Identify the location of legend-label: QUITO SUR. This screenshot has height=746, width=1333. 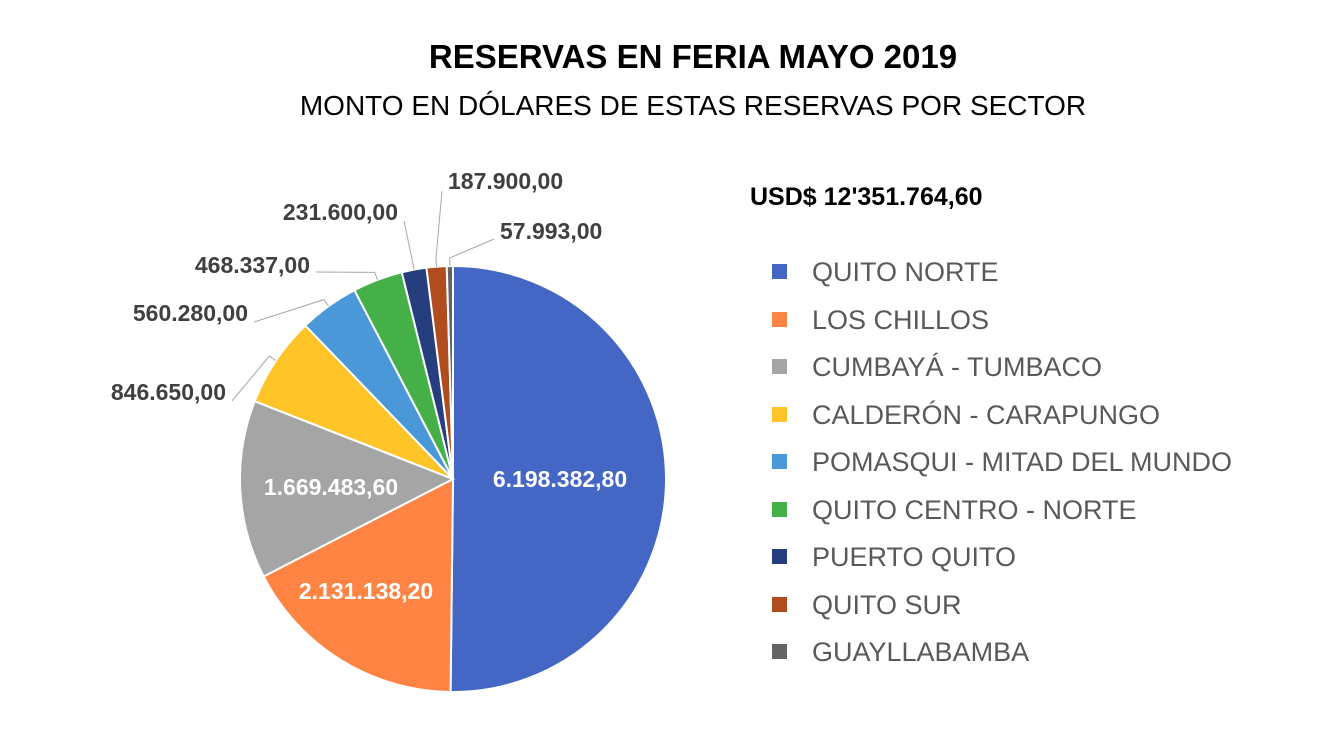
(887, 604).